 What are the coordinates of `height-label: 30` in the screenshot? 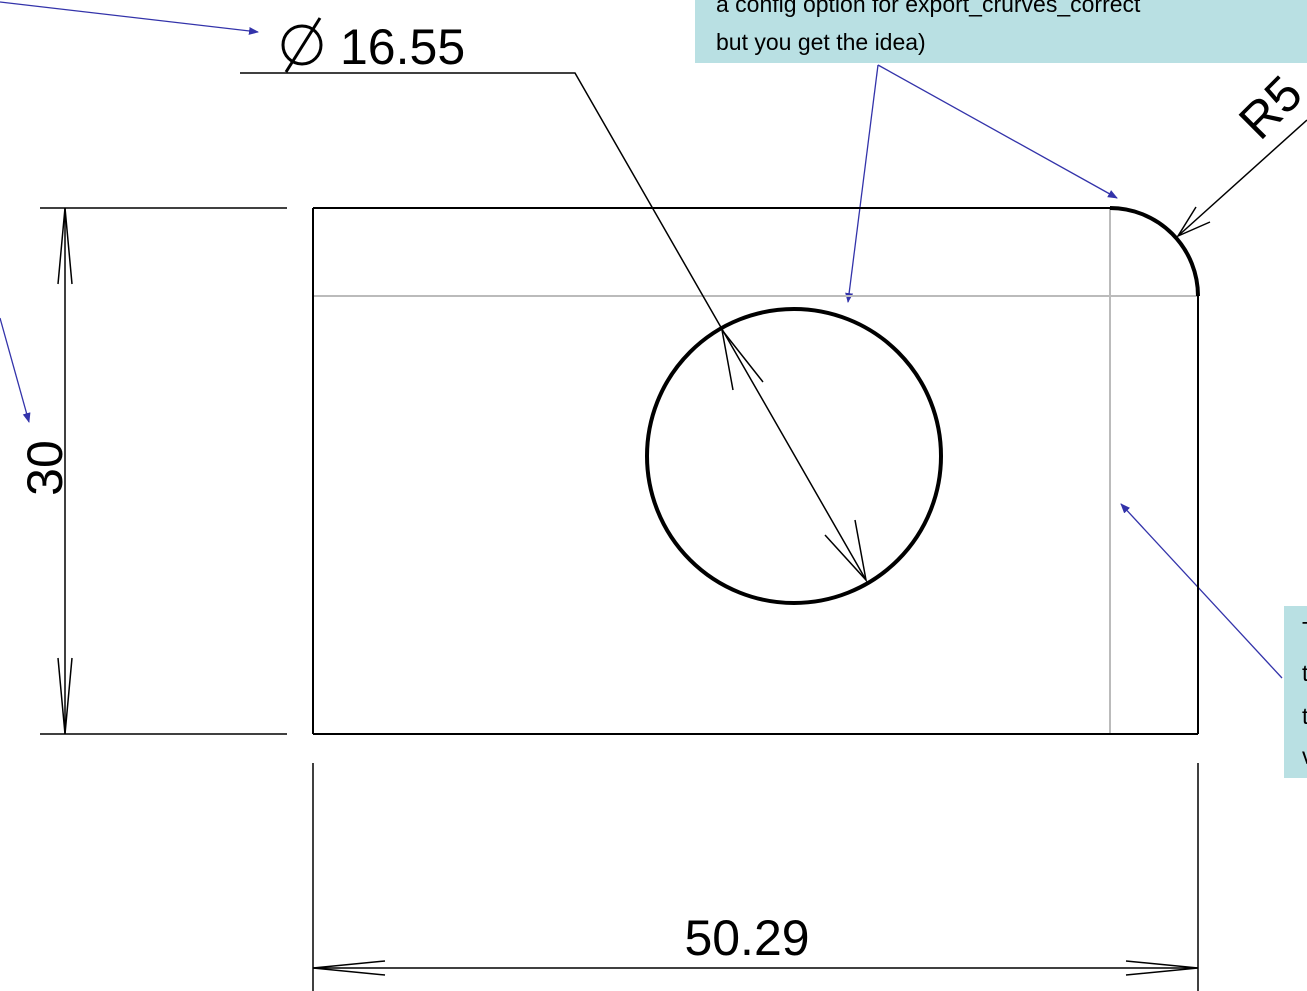 It's located at (45, 468).